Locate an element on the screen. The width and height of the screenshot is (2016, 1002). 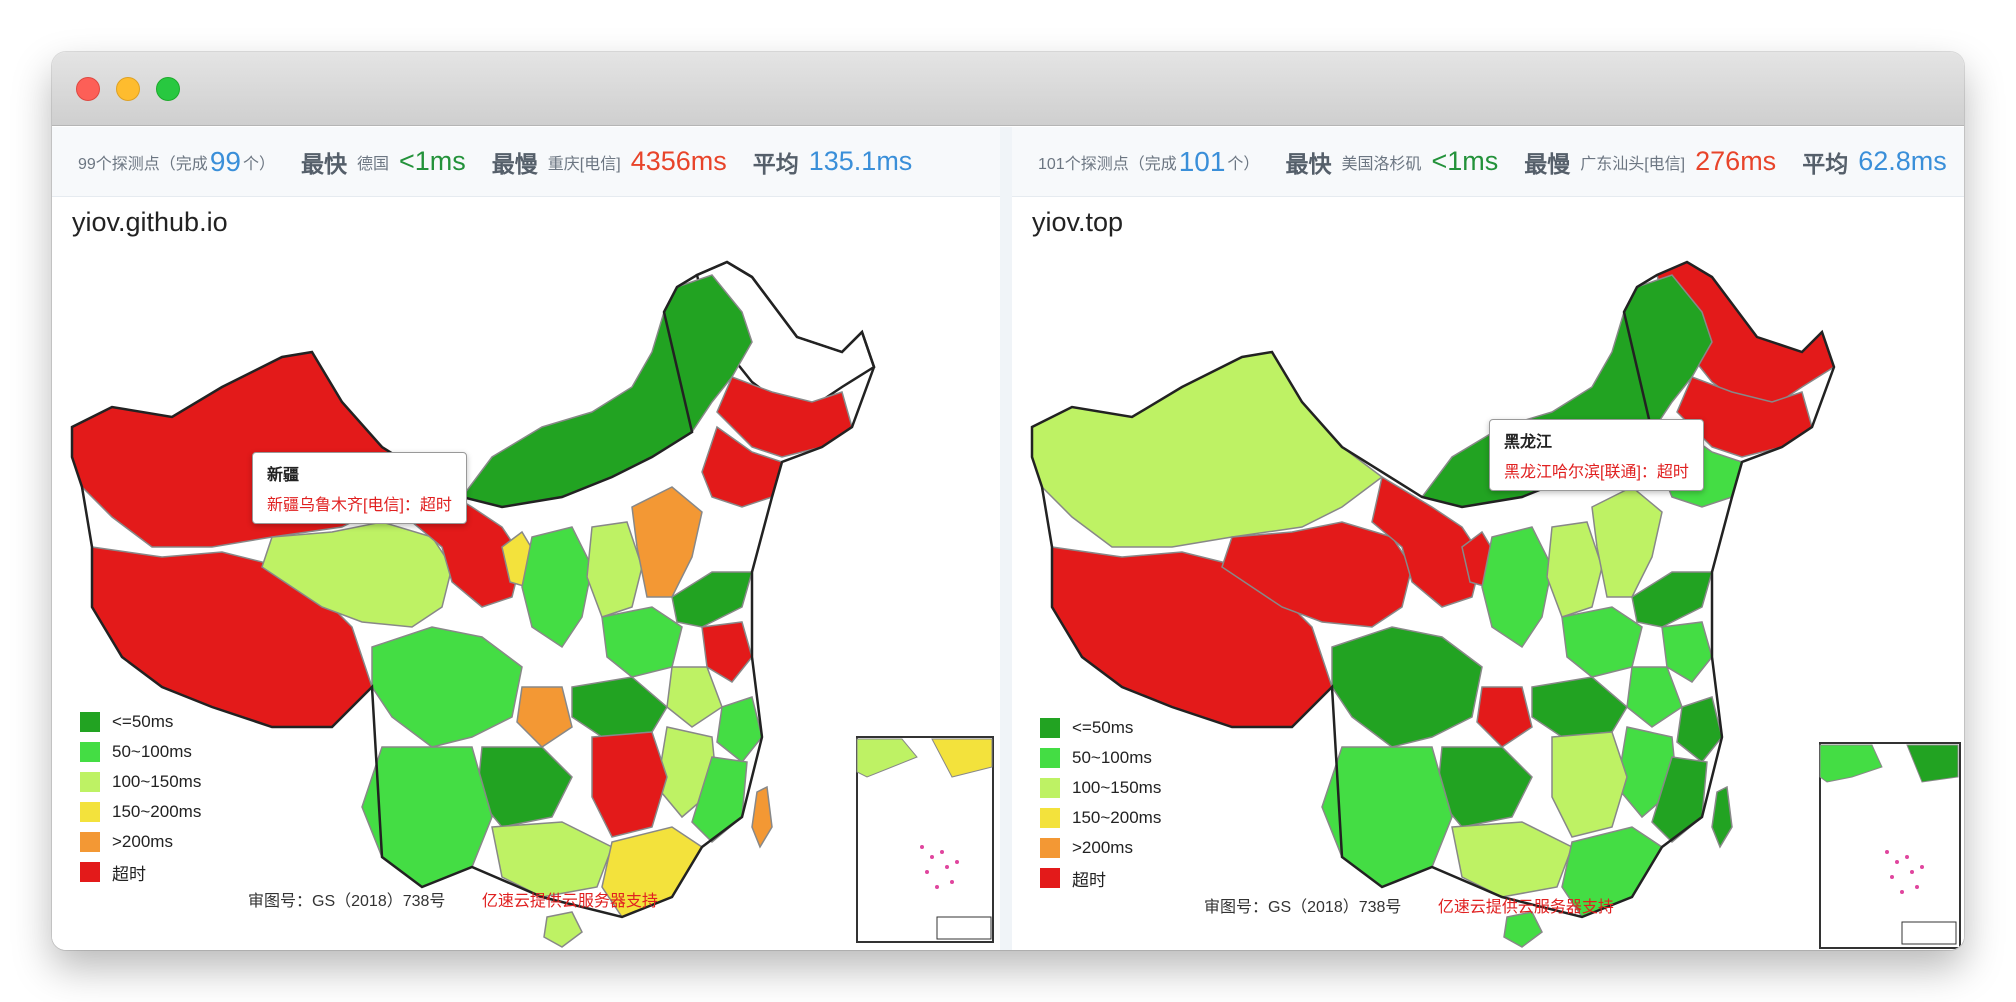
region-hubei is located at coordinates (619, 707).